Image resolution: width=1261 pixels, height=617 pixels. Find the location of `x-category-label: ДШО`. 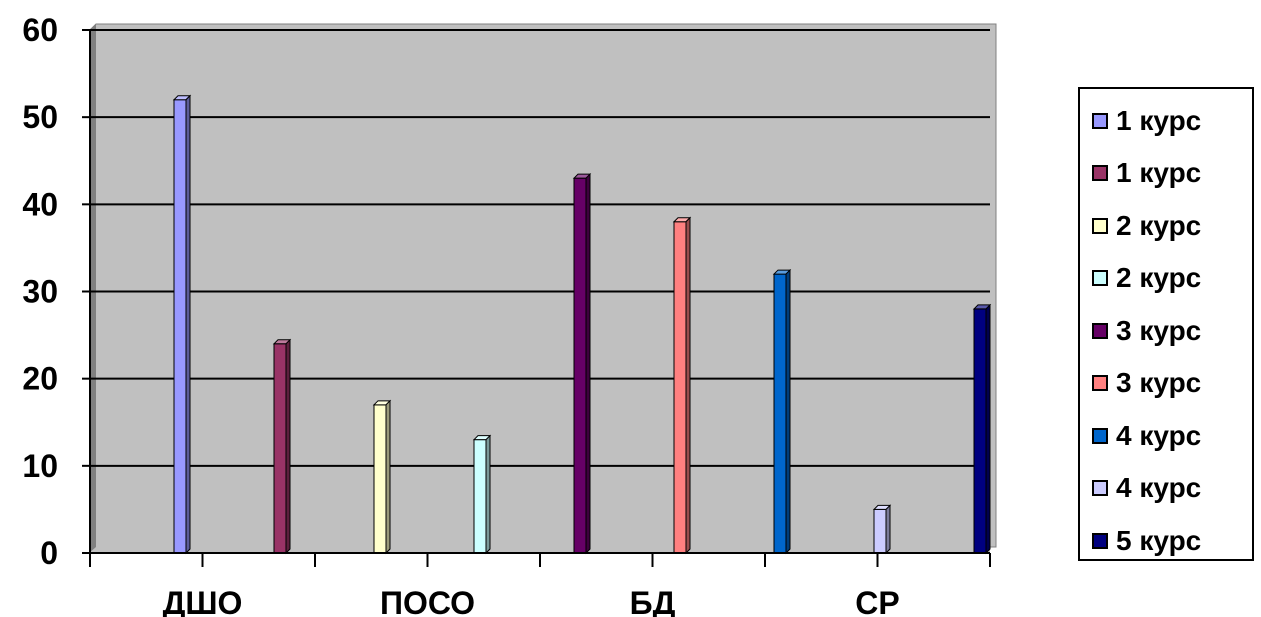

x-category-label: ДШО is located at coordinates (203, 601).